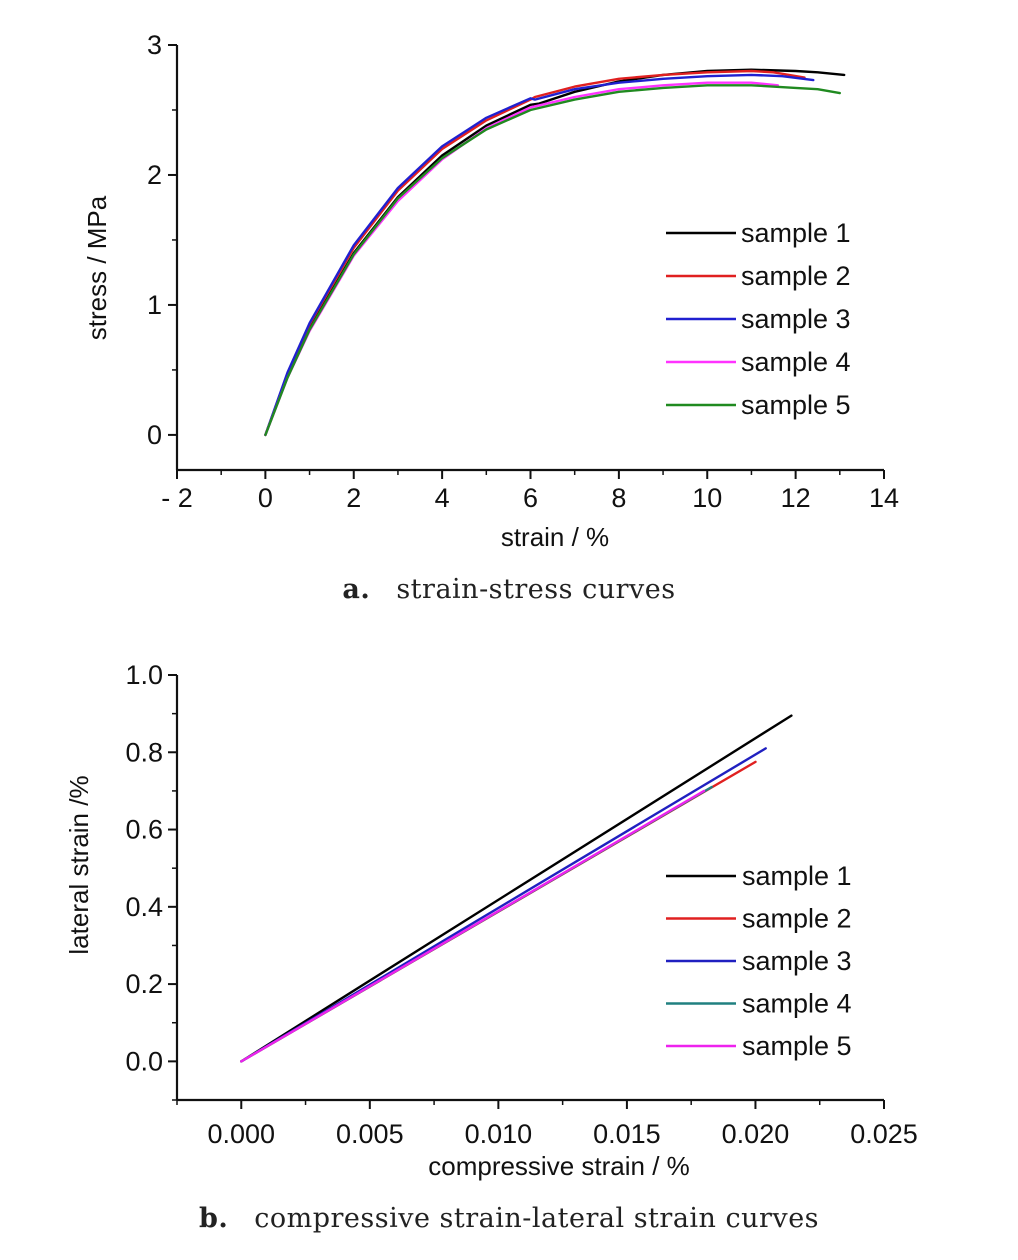  What do you see at coordinates (536, 589) in the screenshot?
I see `caption-a-text: strain-stress curves` at bounding box center [536, 589].